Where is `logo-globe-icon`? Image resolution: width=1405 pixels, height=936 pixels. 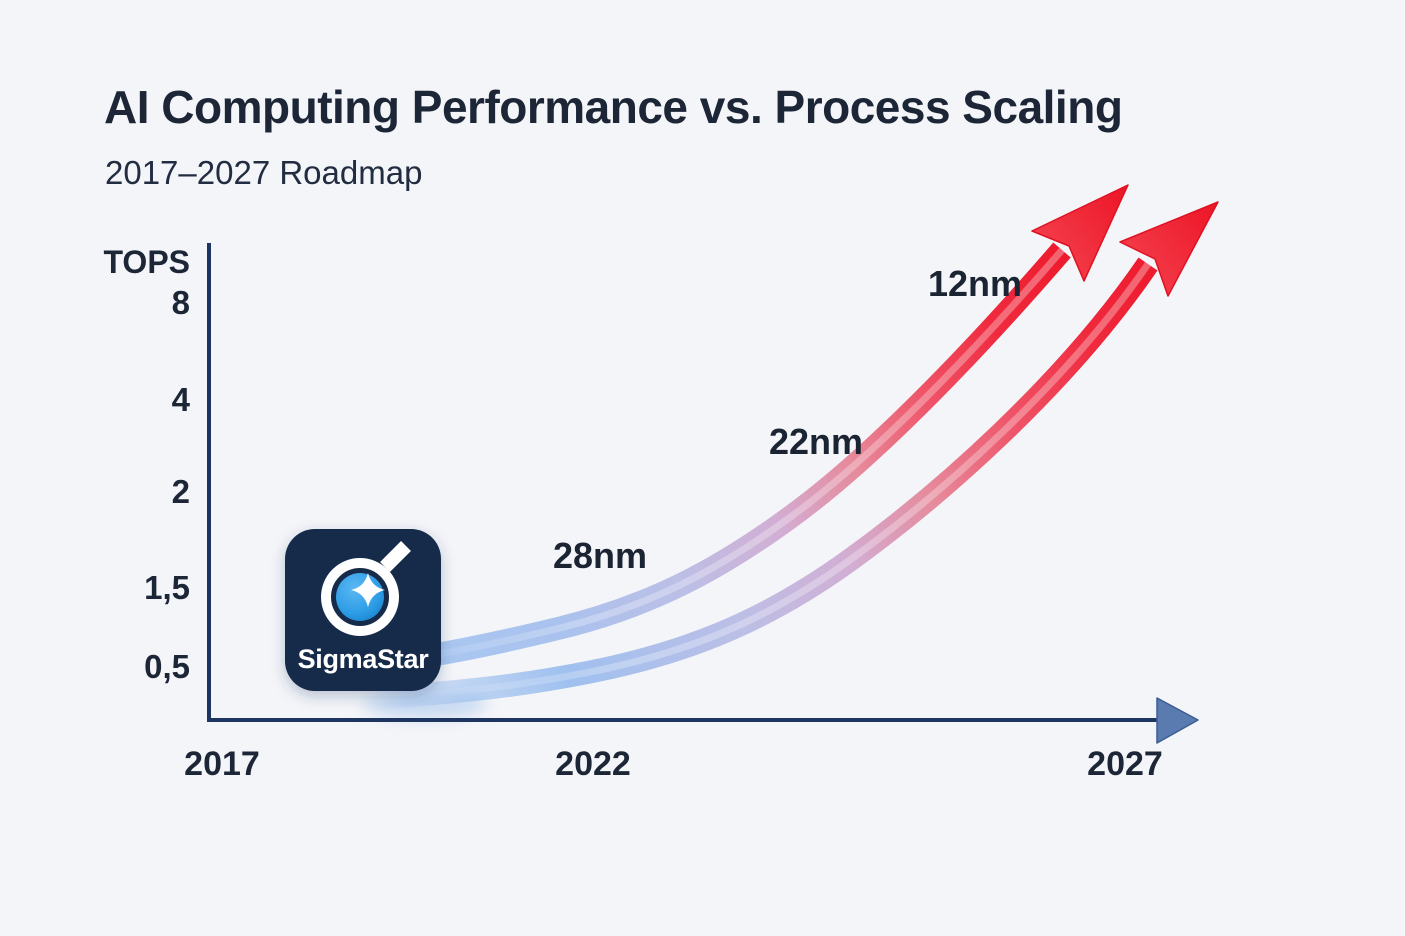 logo-globe-icon is located at coordinates (360, 597).